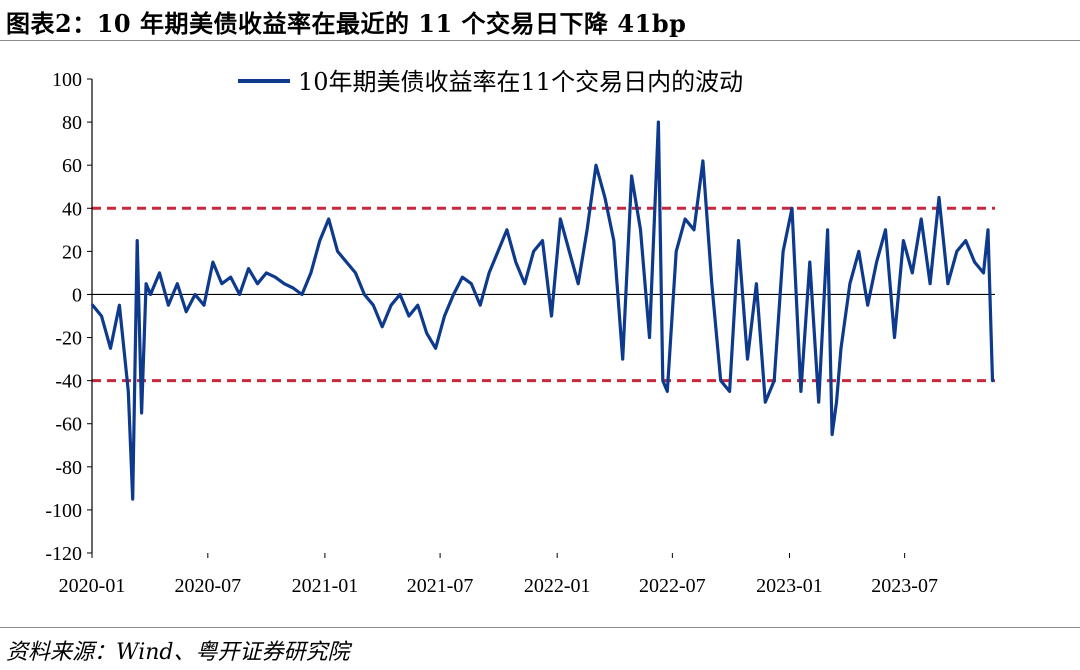 This screenshot has width=1080, height=670. What do you see at coordinates (540, 40) in the screenshot?
I see `title-divider` at bounding box center [540, 40].